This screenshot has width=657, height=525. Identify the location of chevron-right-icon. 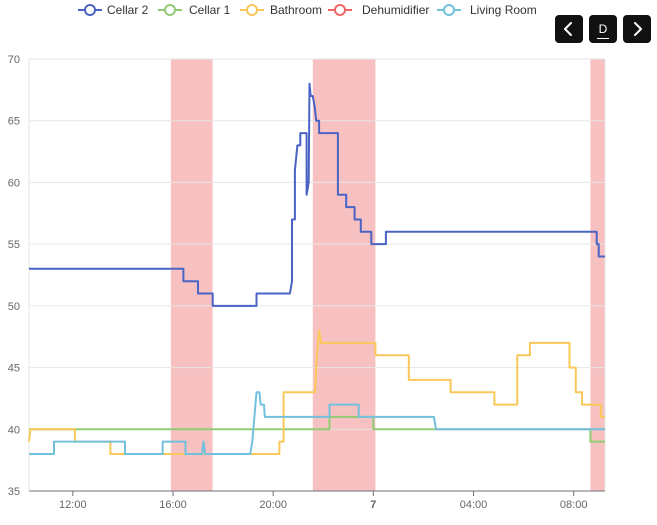
(638, 29).